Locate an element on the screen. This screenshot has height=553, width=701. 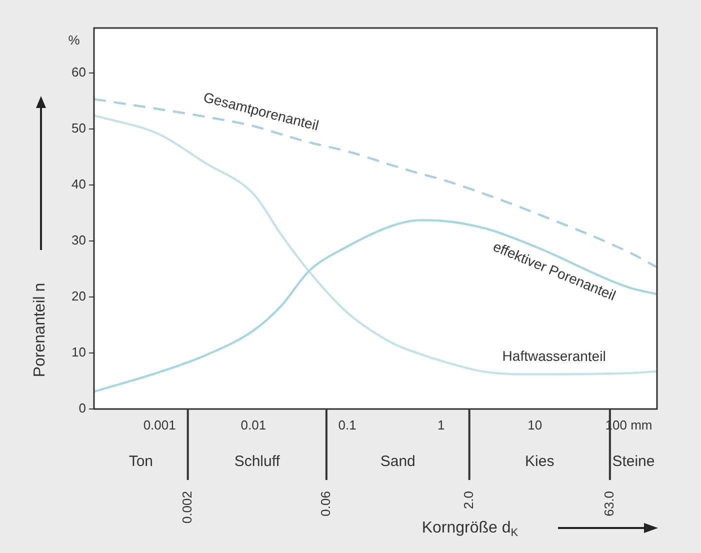
y-tick-label: 30 is located at coordinates (79, 240).